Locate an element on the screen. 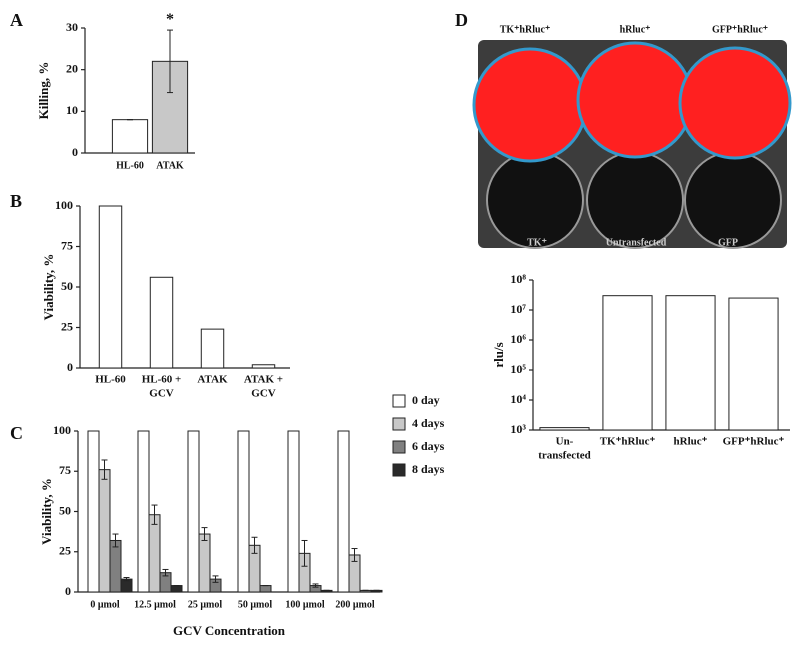  y-tick-label: 10⁸ is located at coordinates (518, 279).